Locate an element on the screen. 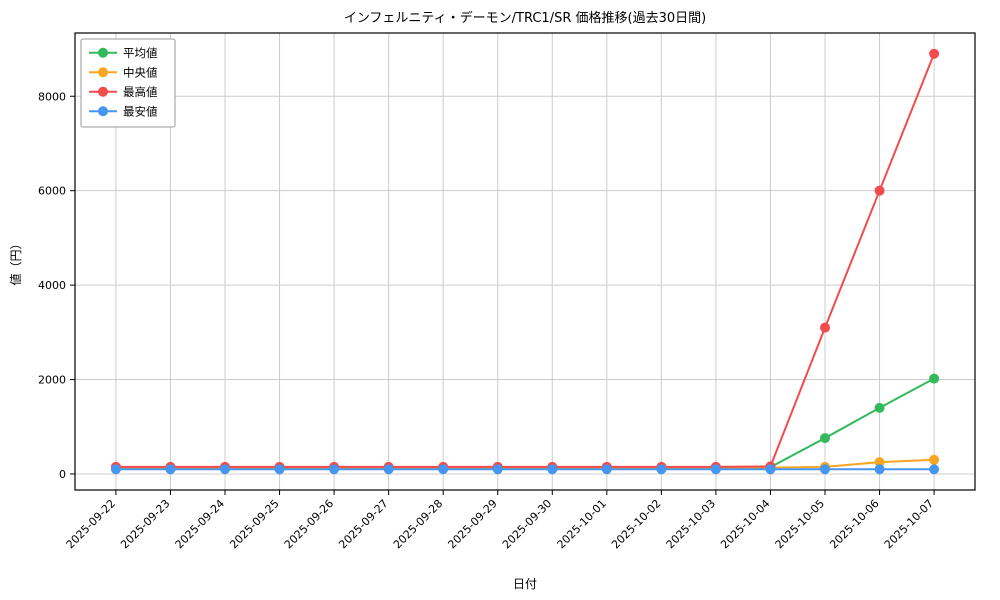  x-tick-label: 2025-09-28 is located at coordinates (418, 524).